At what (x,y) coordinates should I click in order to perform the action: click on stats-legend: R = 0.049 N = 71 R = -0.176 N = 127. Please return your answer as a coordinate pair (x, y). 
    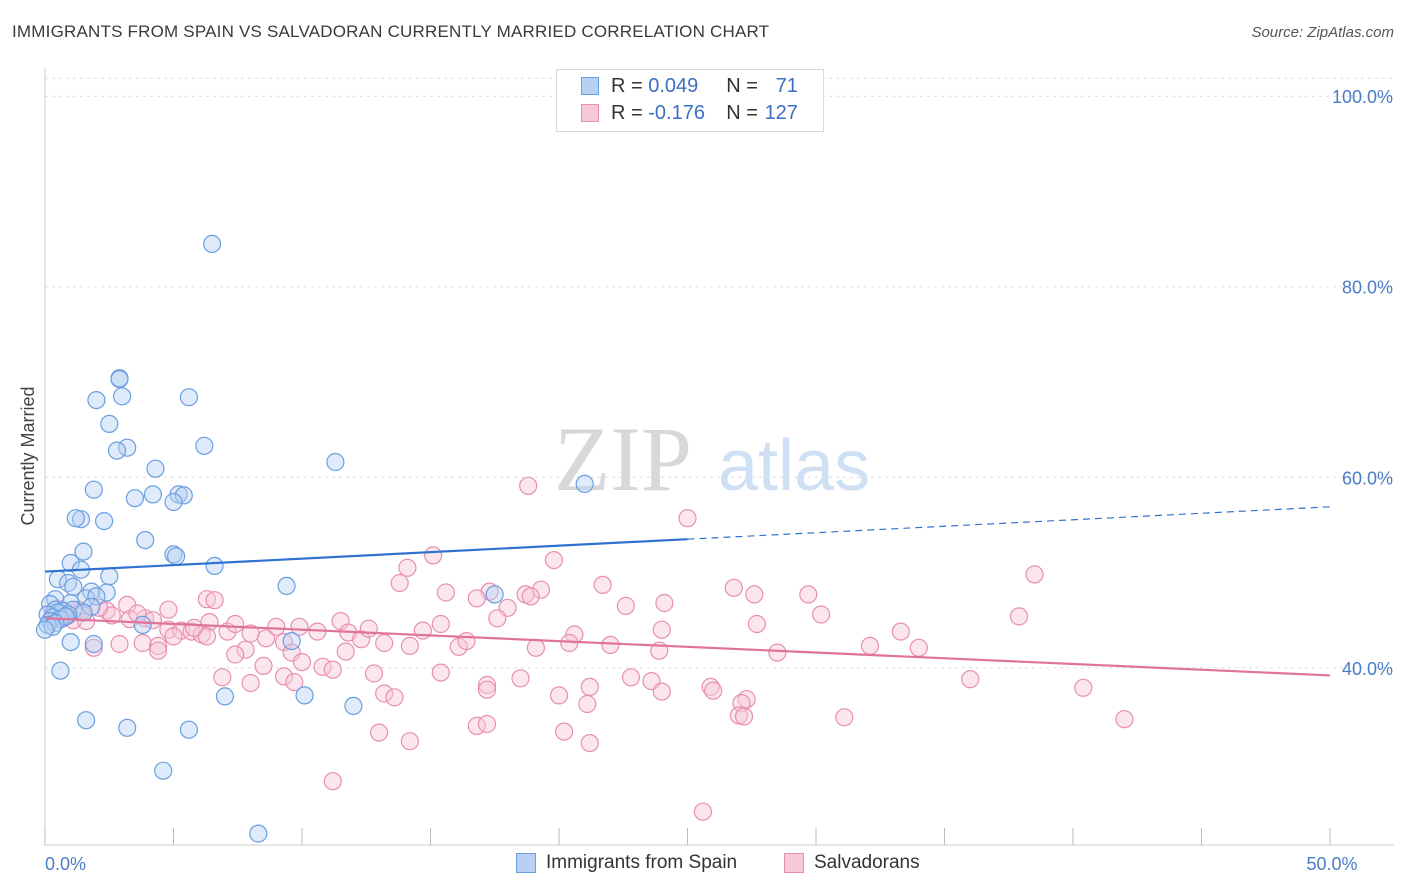
    Looking at the image, I should click on (690, 100).